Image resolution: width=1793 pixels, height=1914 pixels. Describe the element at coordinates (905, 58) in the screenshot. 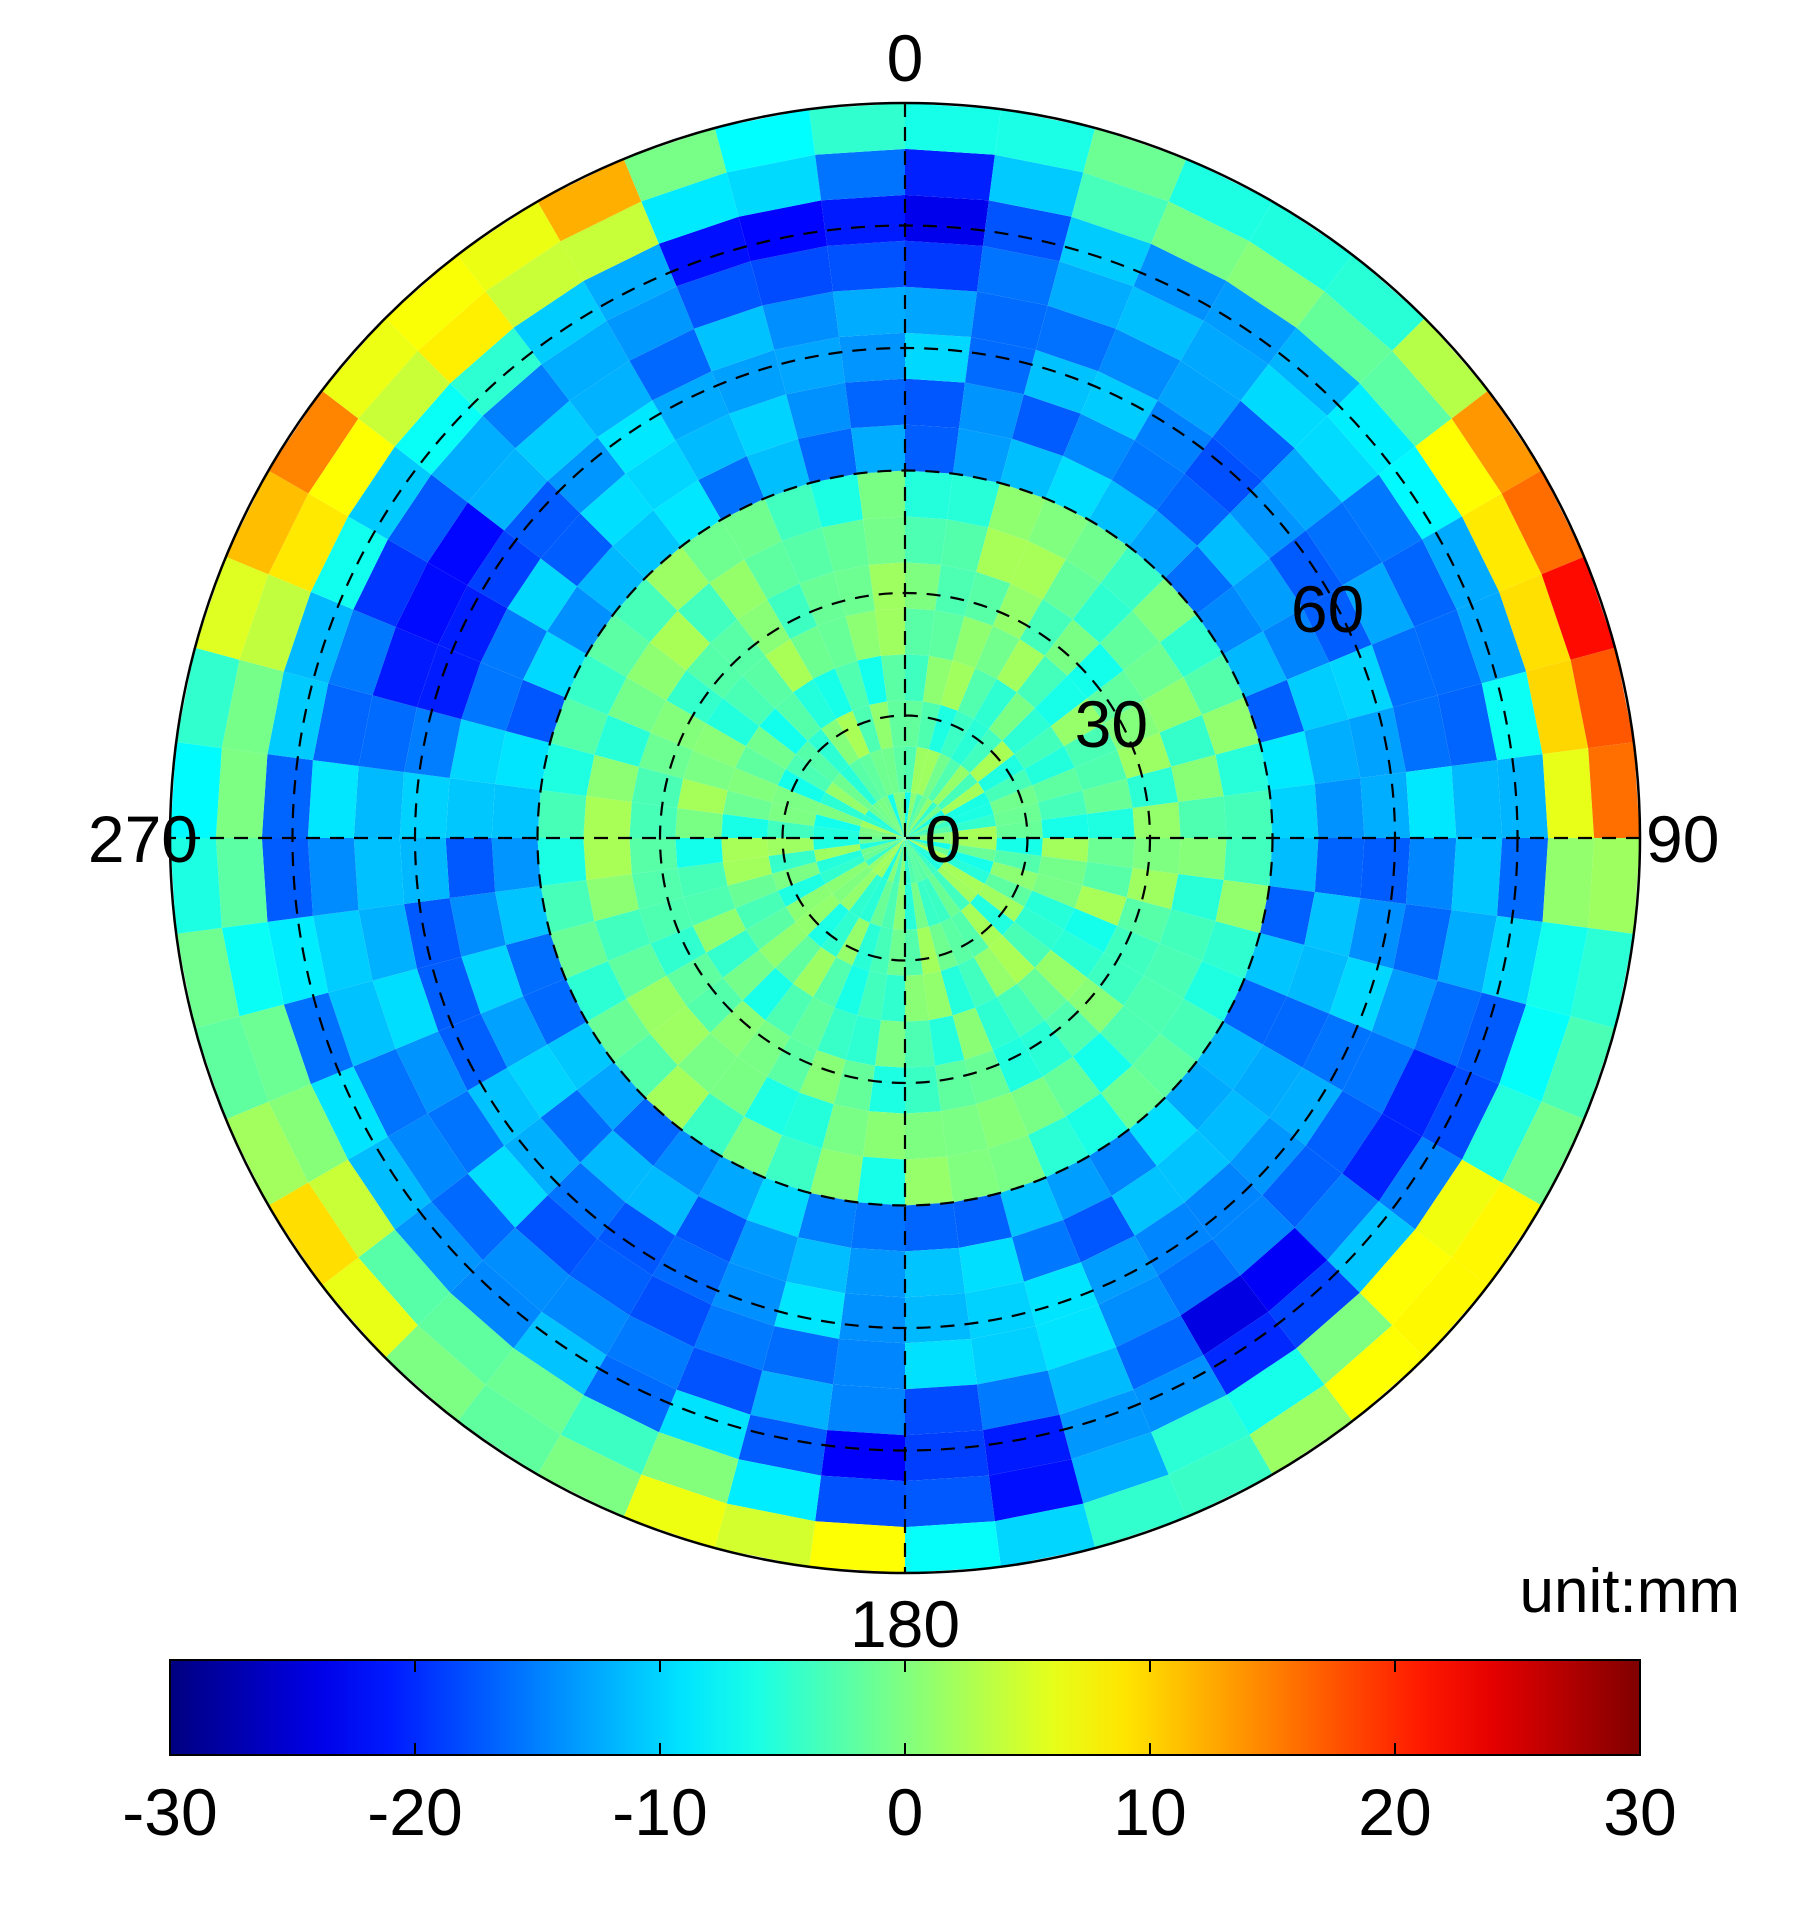

I see `angular-tick-label: 0` at that location.